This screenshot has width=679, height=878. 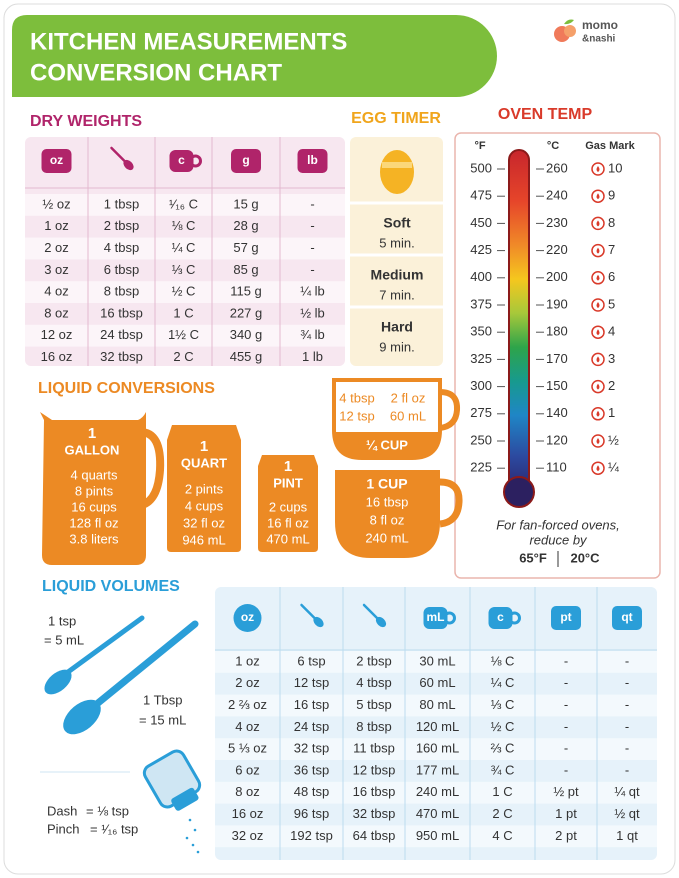 I want to click on row-stripe, so click(x=185, y=248).